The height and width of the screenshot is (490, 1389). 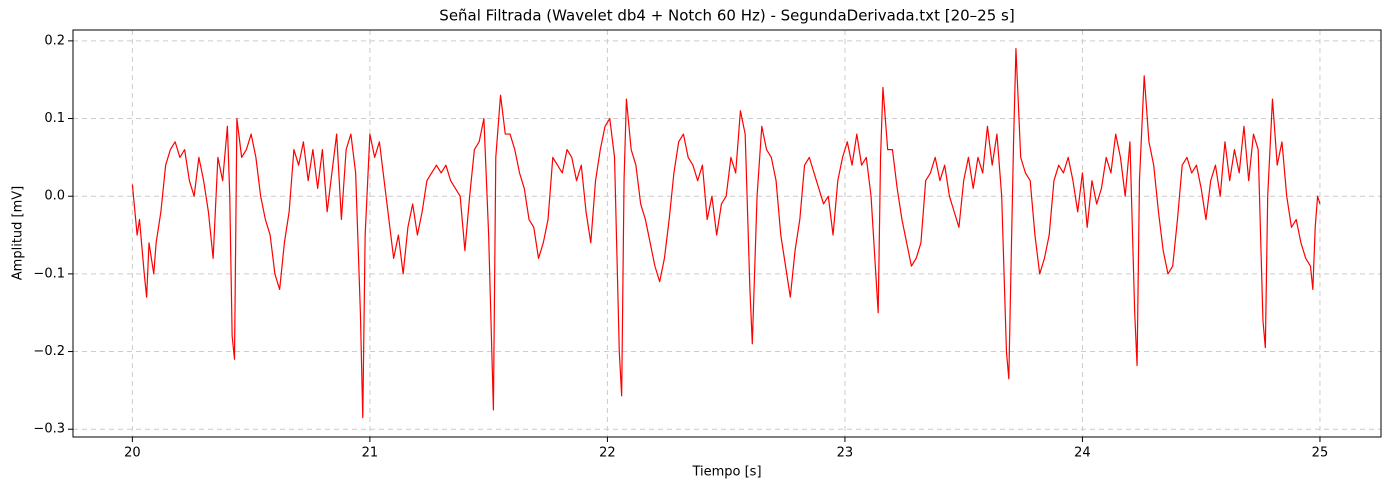 I want to click on x-tick-label: 21, so click(x=370, y=453).